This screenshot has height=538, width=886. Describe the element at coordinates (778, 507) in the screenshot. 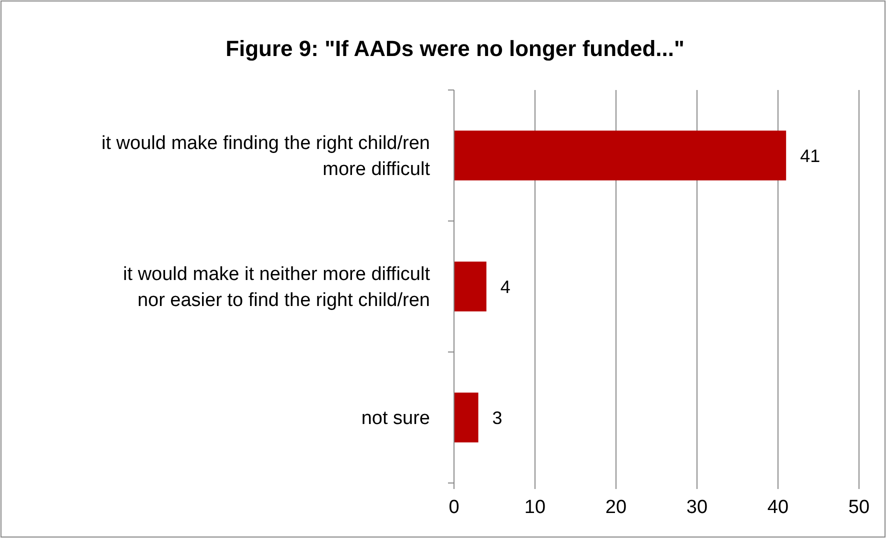

I see `x-tick-label: 40` at that location.